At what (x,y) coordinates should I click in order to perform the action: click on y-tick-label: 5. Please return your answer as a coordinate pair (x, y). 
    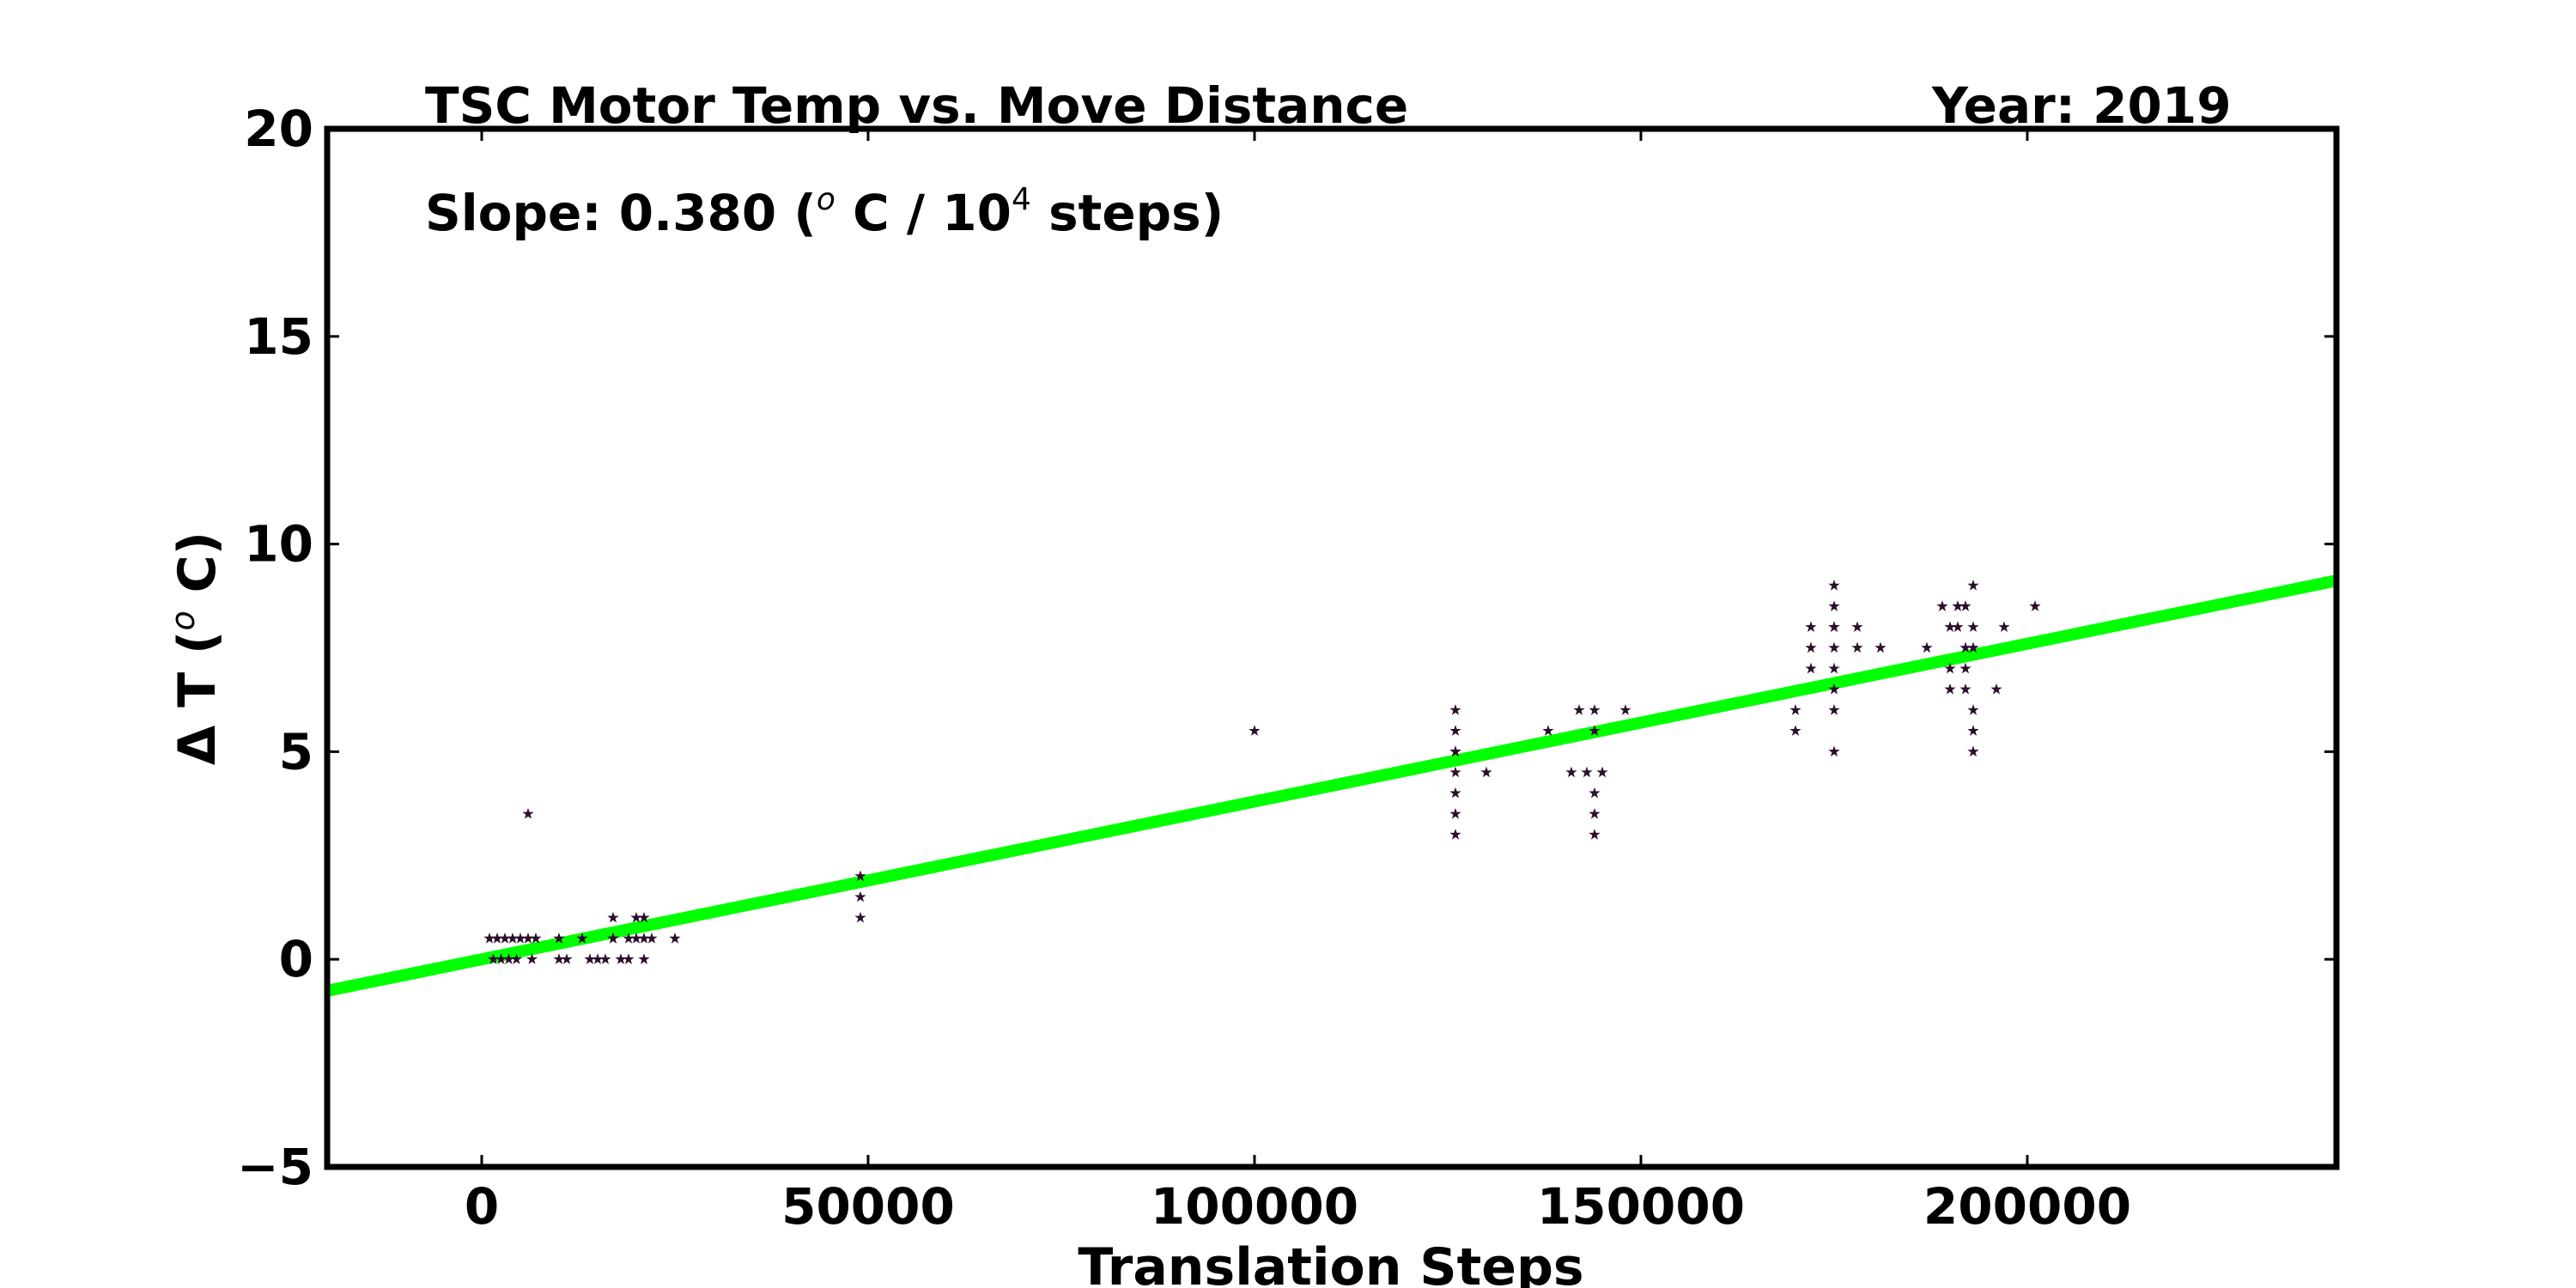
    Looking at the image, I should click on (296, 751).